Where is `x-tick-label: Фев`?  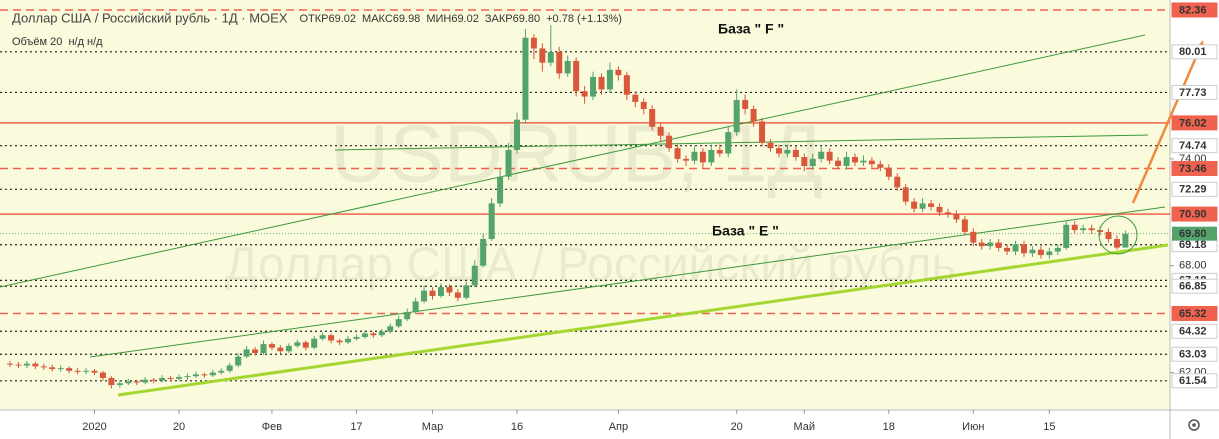
x-tick-label: Фев is located at coordinates (272, 427).